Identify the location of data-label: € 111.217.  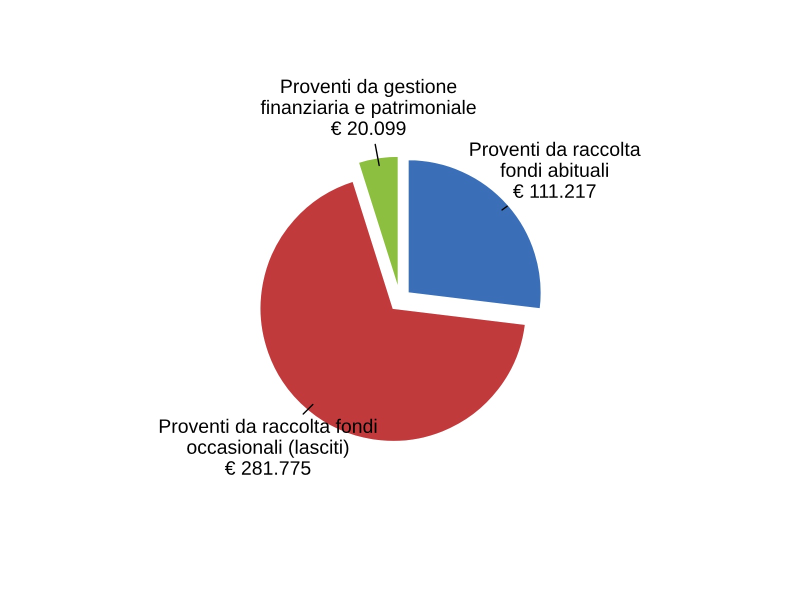
(554, 191).